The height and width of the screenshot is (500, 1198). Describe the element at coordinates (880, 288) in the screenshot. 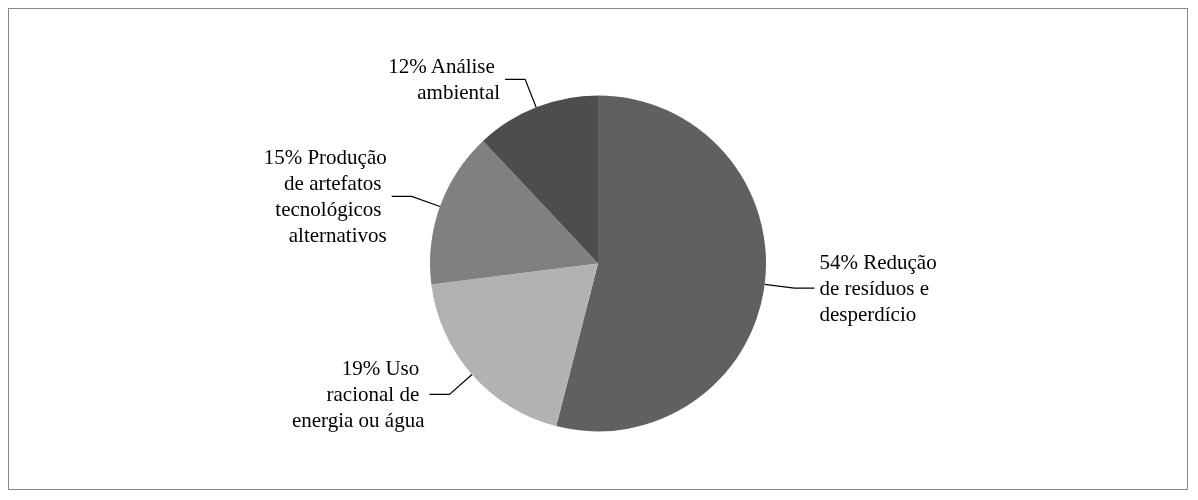

I see `slice-label: 54% Redução de resíduos e desperdício` at that location.